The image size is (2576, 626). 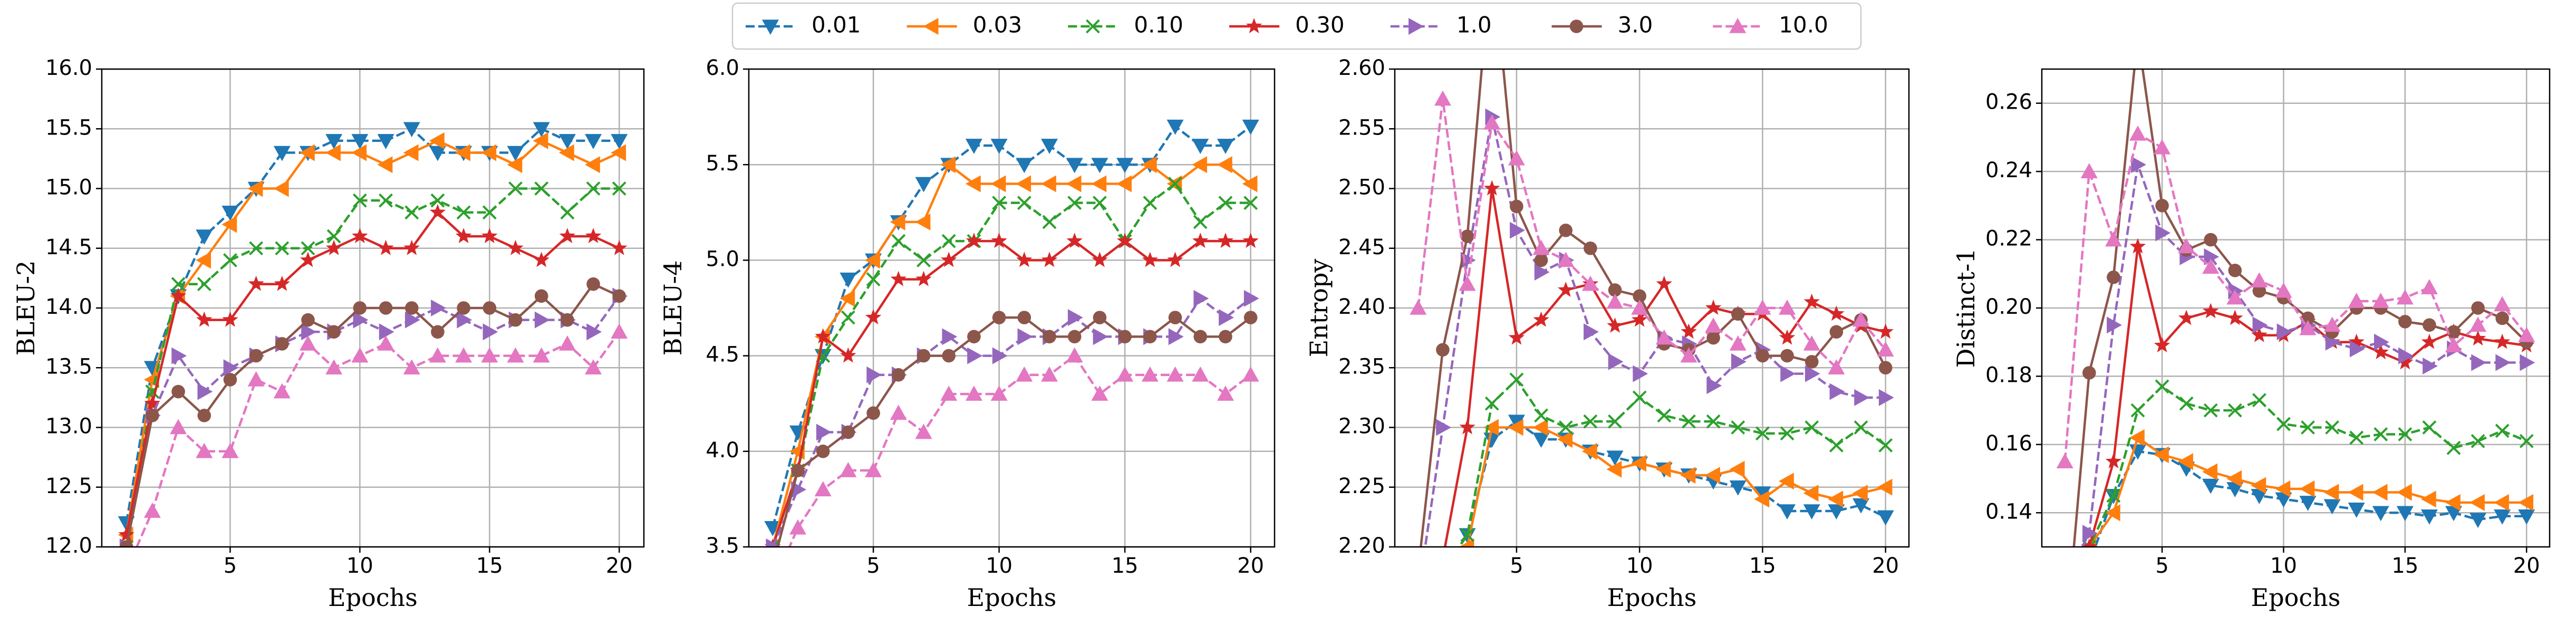 I want to click on y-tick-label: 0.24, so click(x=2008, y=170).